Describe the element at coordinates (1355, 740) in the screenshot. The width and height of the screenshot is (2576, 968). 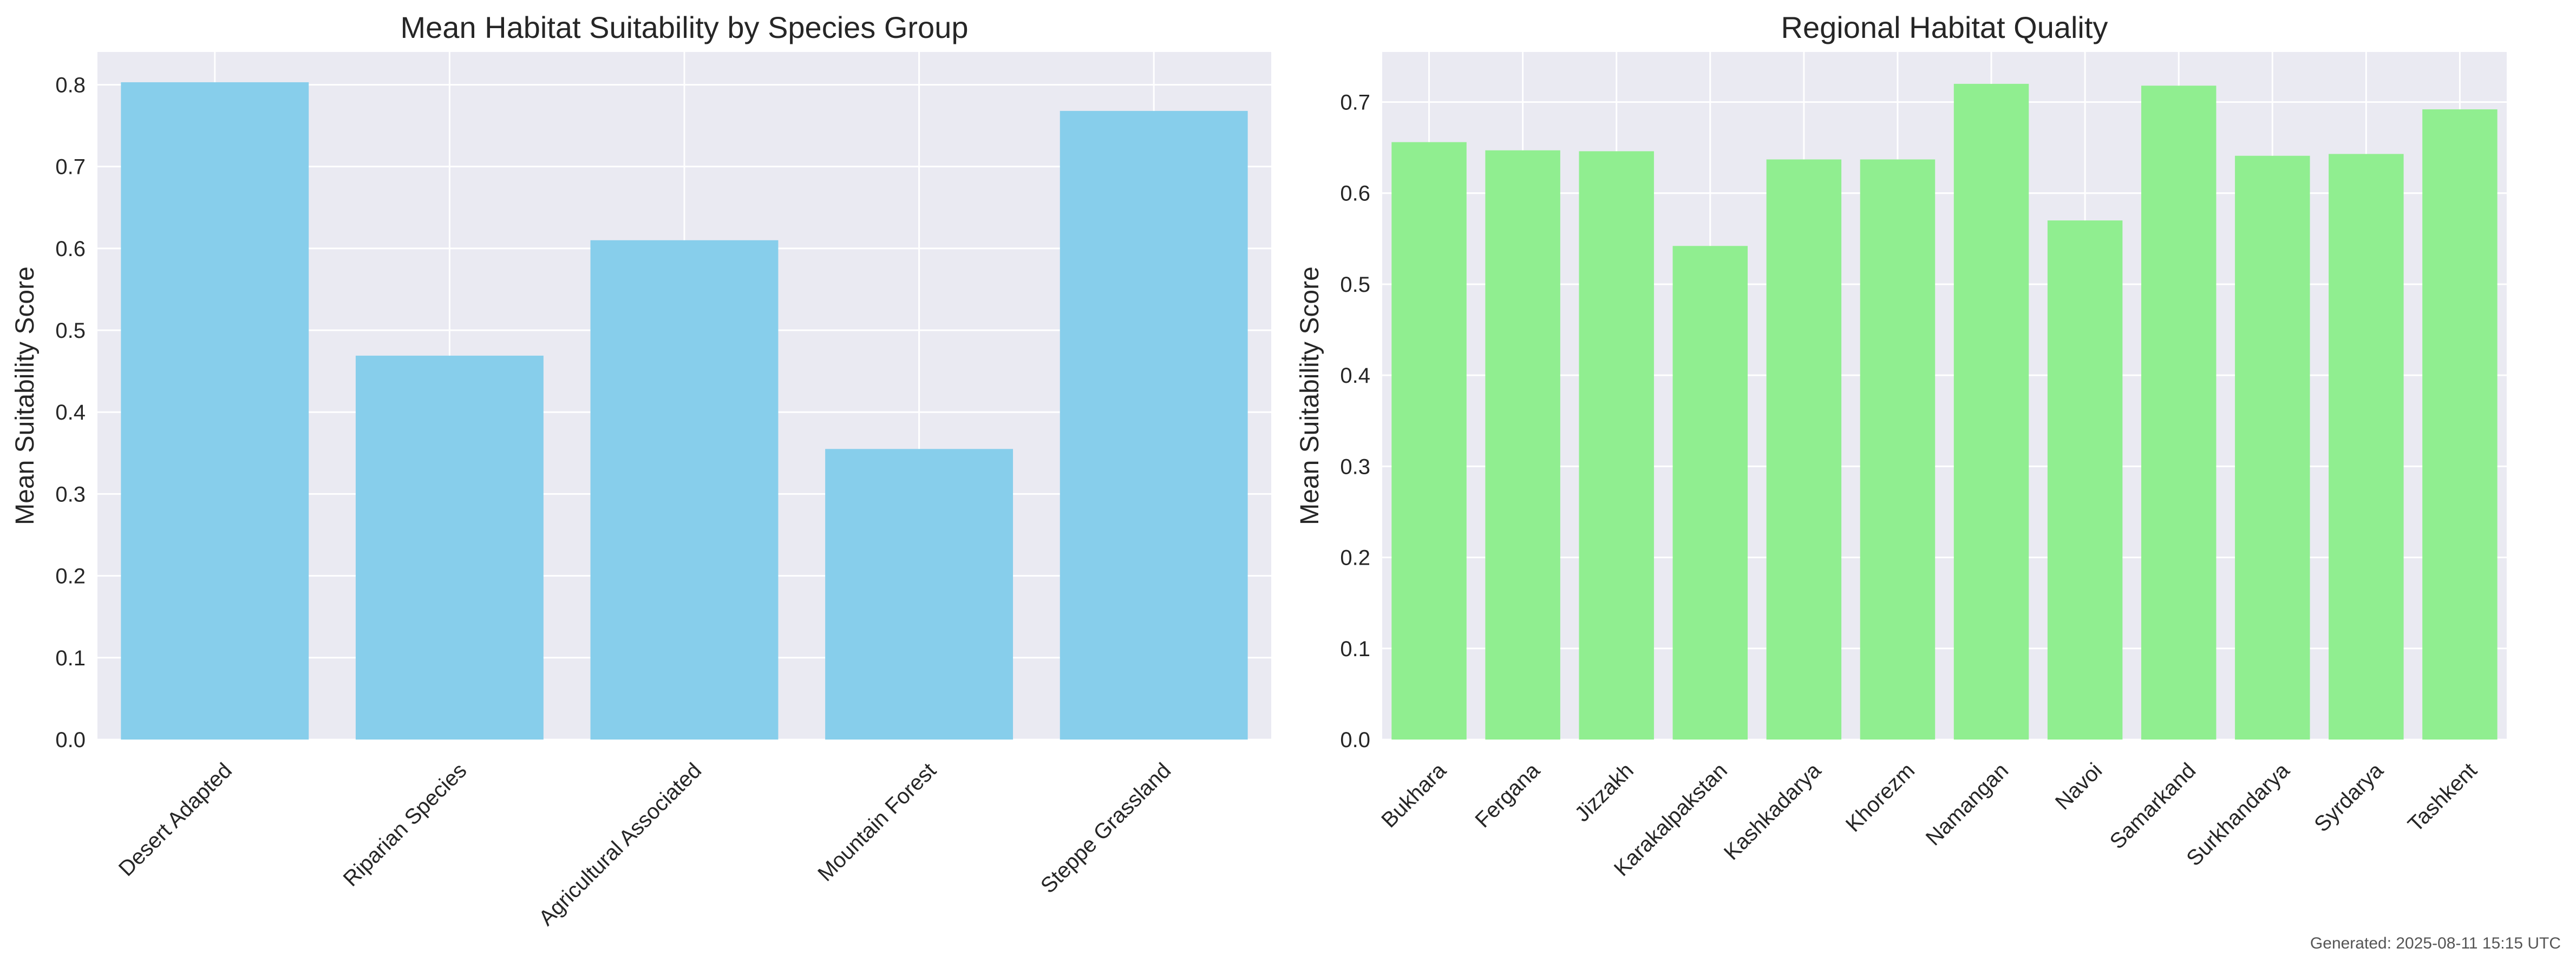
I see `region-ytick-label: 0.0` at that location.